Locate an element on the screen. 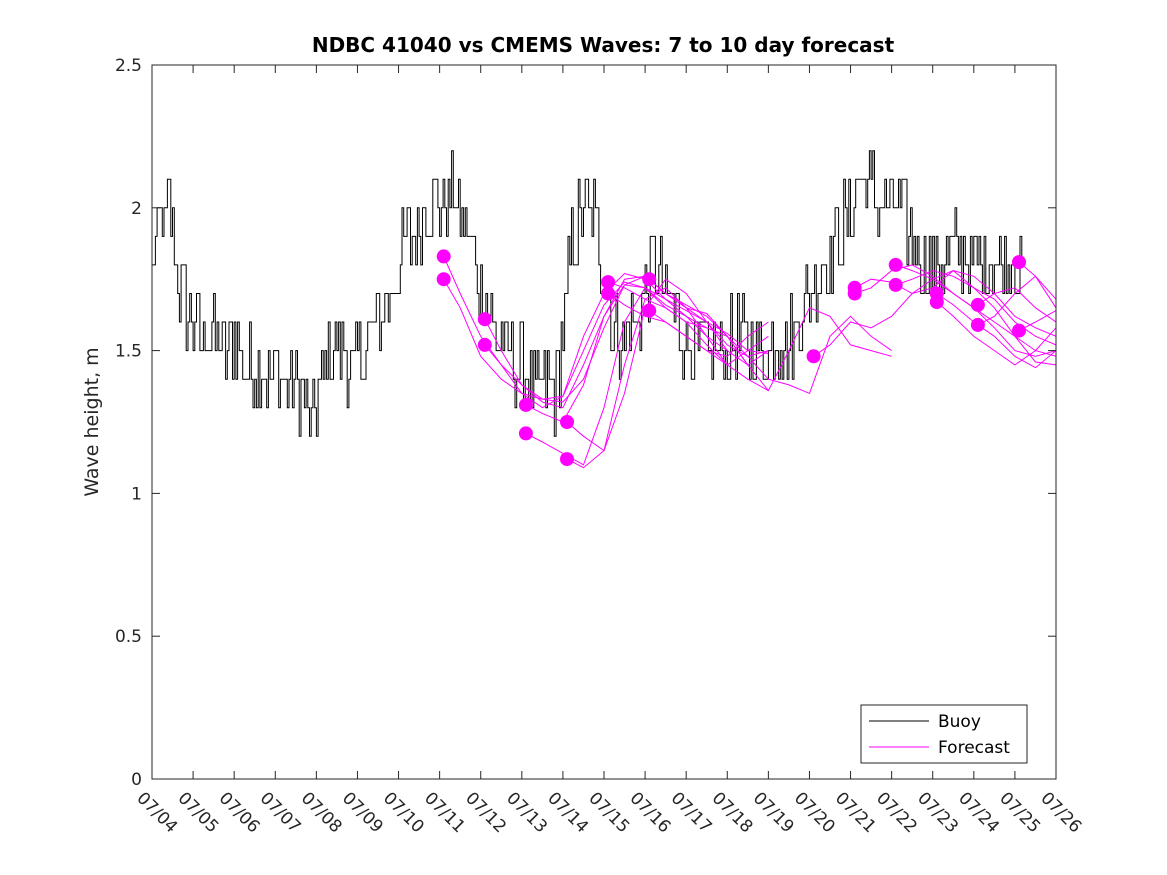  x-tick-label: 07/25 is located at coordinates (1019, 812).